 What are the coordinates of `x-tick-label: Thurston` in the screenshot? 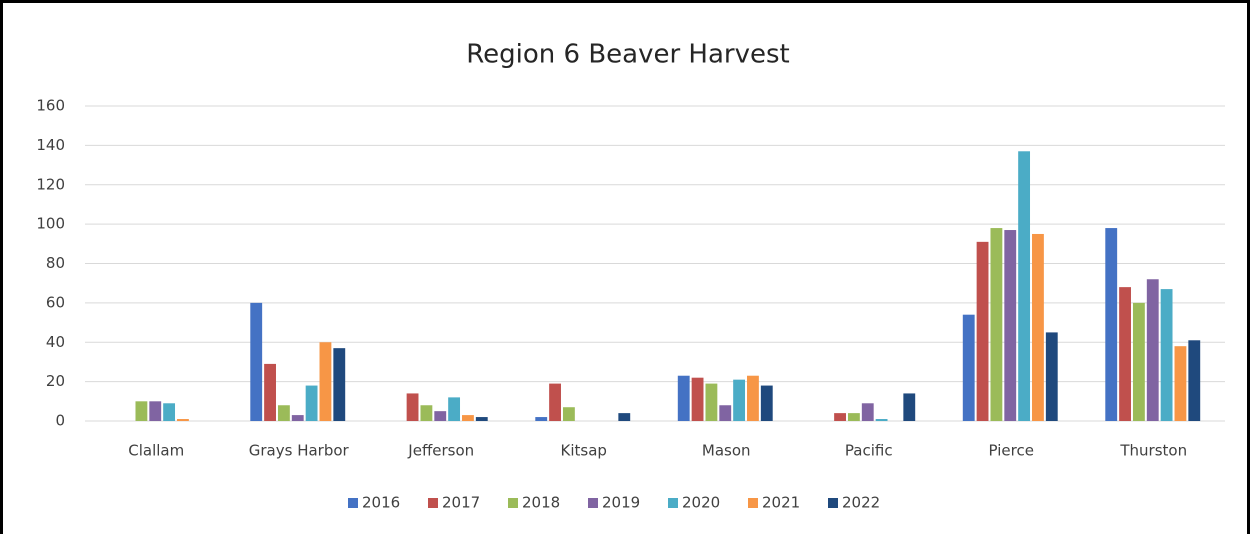 It's located at (1153, 451).